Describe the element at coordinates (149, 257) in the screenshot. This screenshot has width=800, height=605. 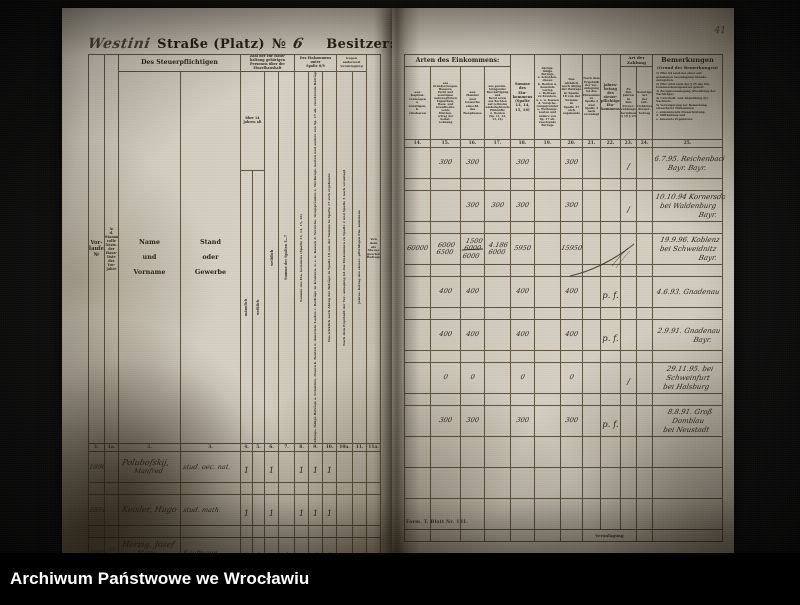
I see `th-name: Name und Vorname` at that location.